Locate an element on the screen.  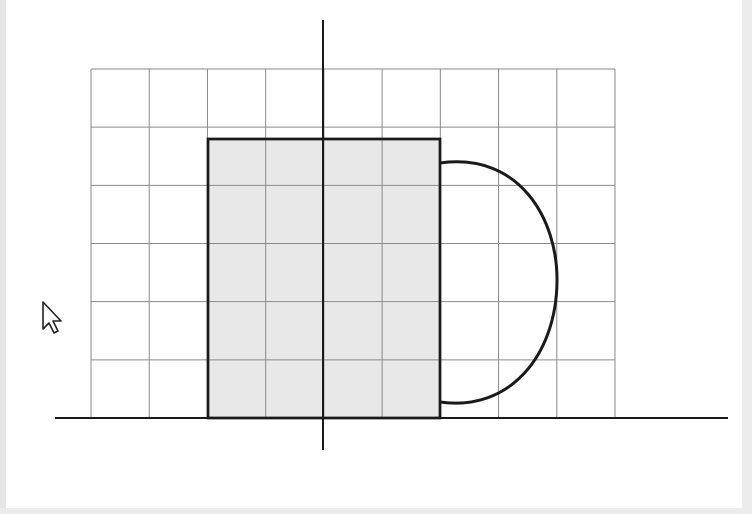
window-edge-bottom is located at coordinates (376, 511).